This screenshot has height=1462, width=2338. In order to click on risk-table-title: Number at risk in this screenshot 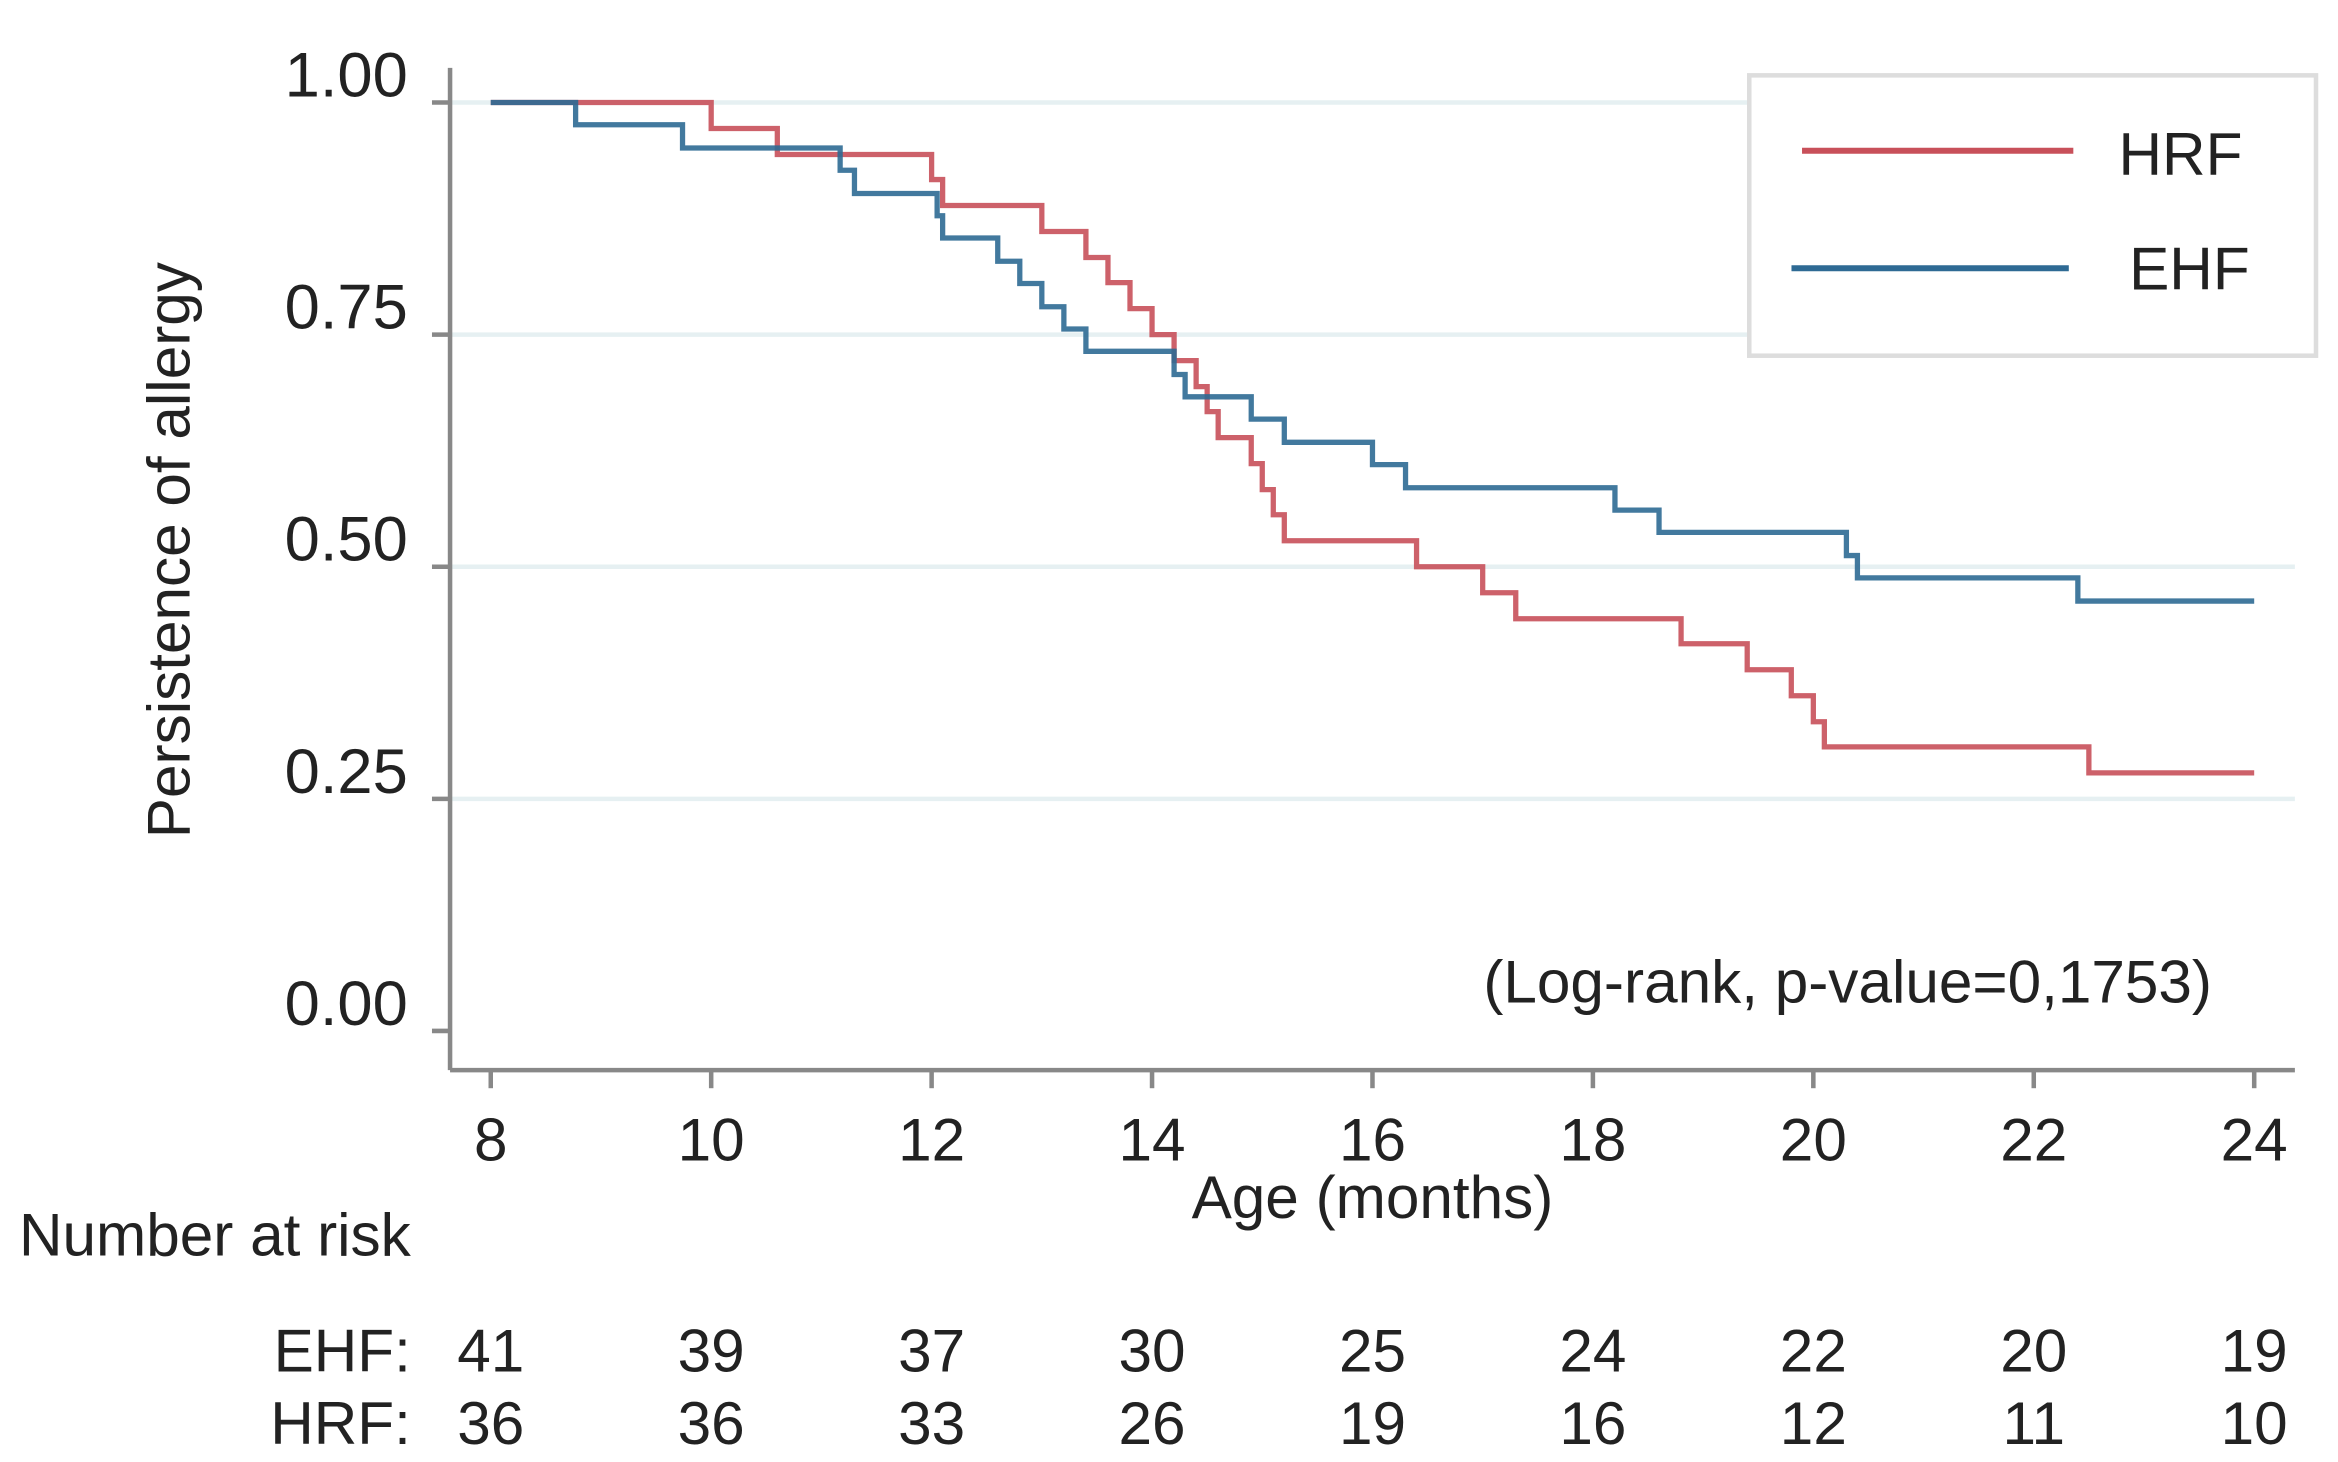, I will do `click(215, 1235)`.